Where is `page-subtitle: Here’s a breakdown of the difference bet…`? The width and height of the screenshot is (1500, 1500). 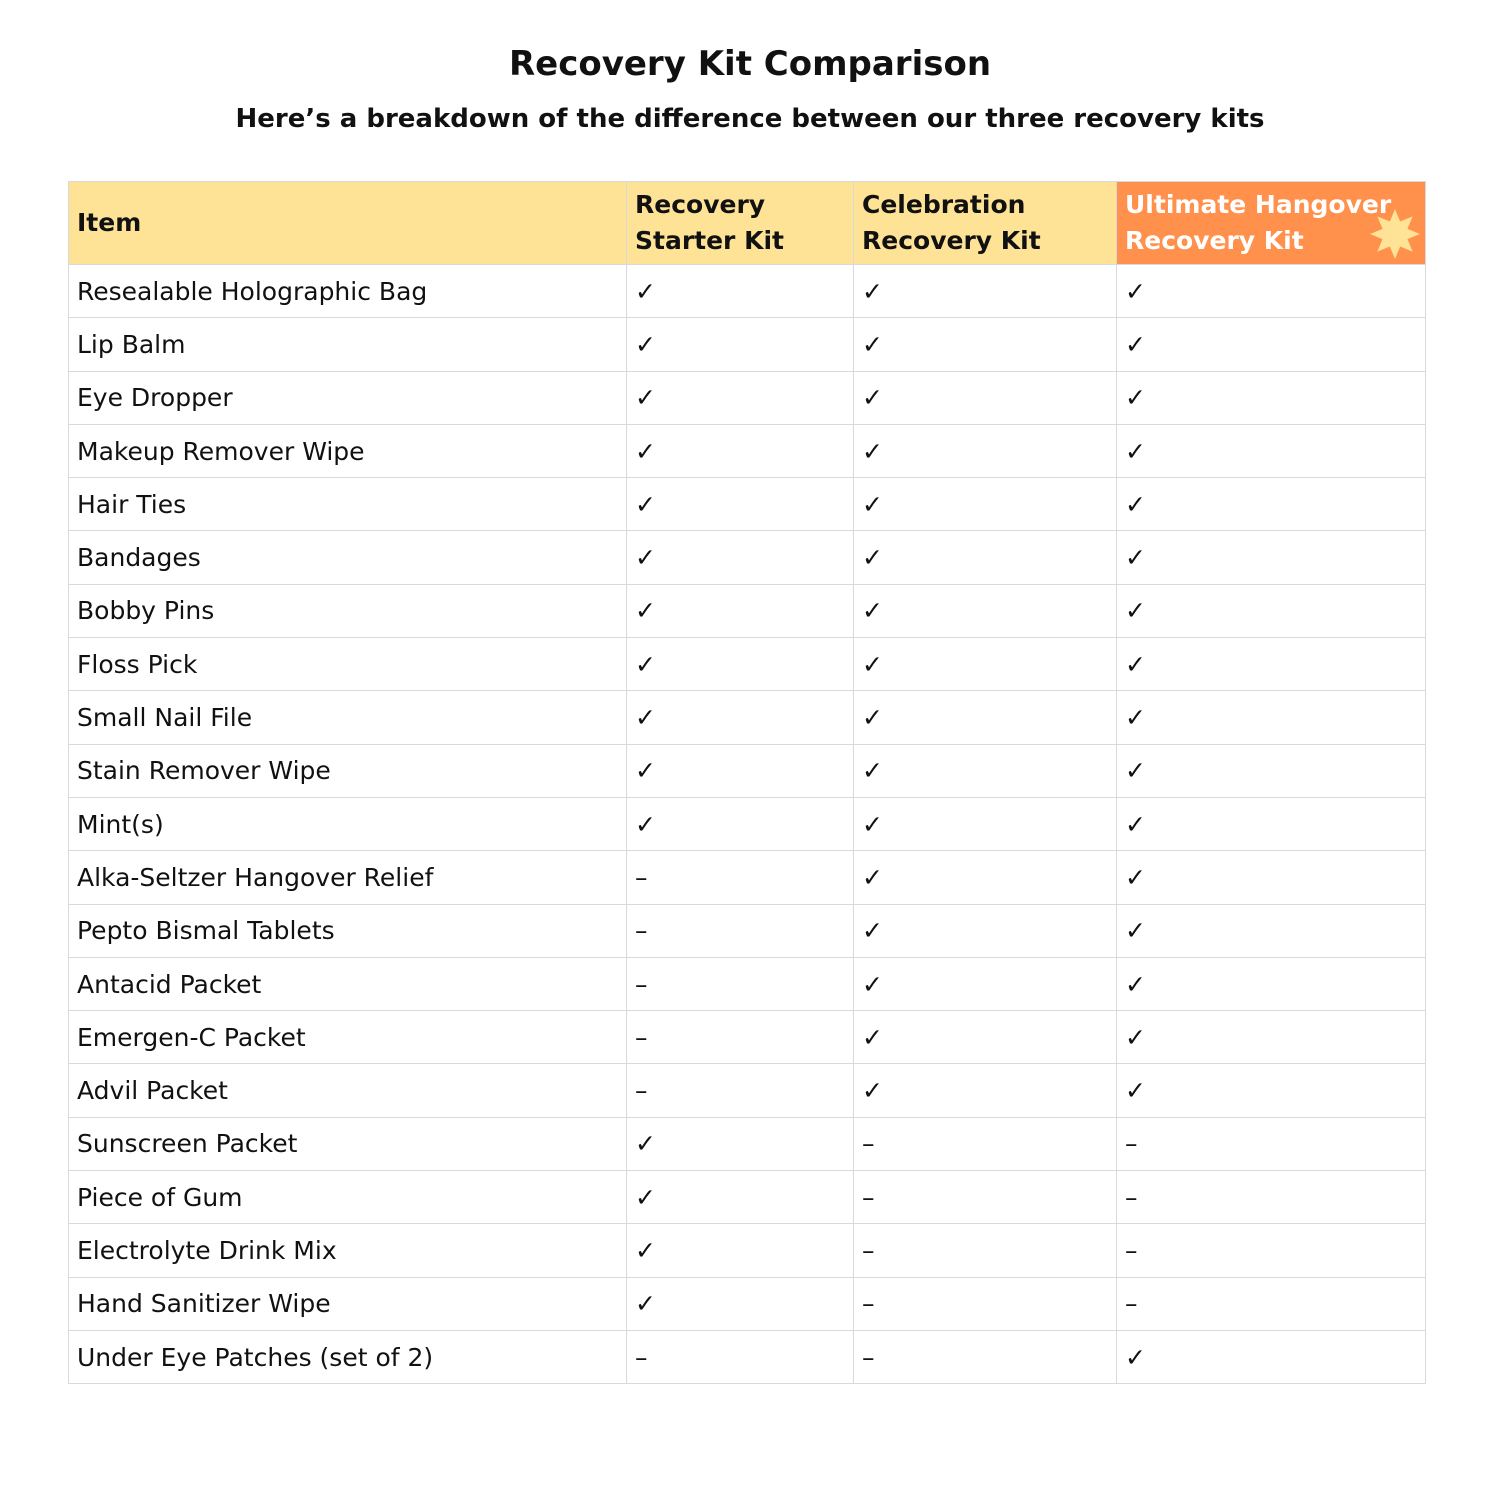
page-subtitle: Here’s a breakdown of the difference bet… is located at coordinates (750, 119).